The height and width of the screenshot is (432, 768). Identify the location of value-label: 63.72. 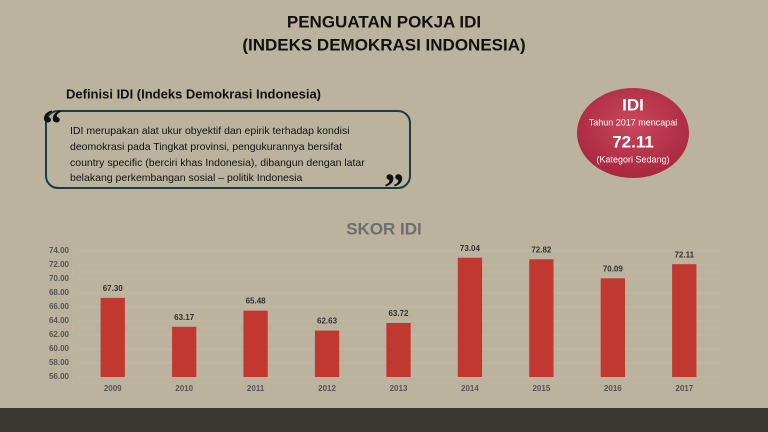
(398, 313).